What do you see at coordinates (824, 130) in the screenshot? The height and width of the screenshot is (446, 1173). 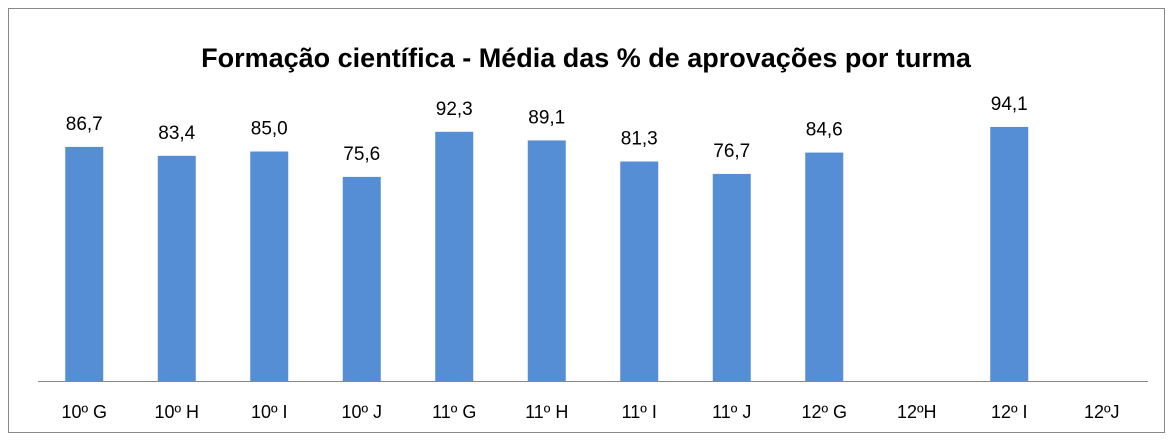 I see `value-label: 84,6` at bounding box center [824, 130].